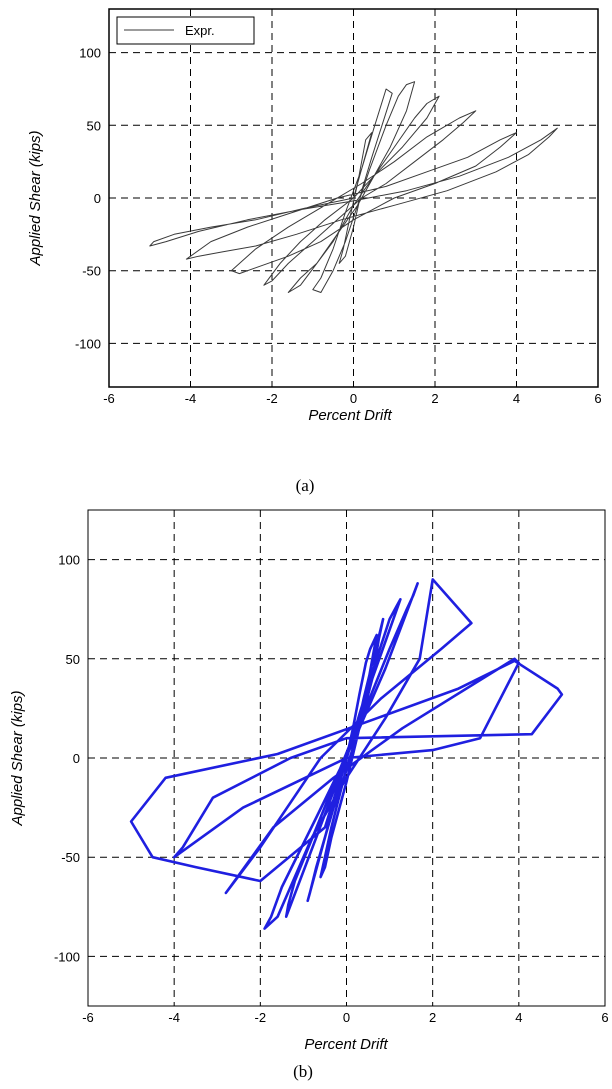 This screenshot has height=1089, width=612. Describe the element at coordinates (303, 1071) in the screenshot. I see `caption-b: (b)` at that location.